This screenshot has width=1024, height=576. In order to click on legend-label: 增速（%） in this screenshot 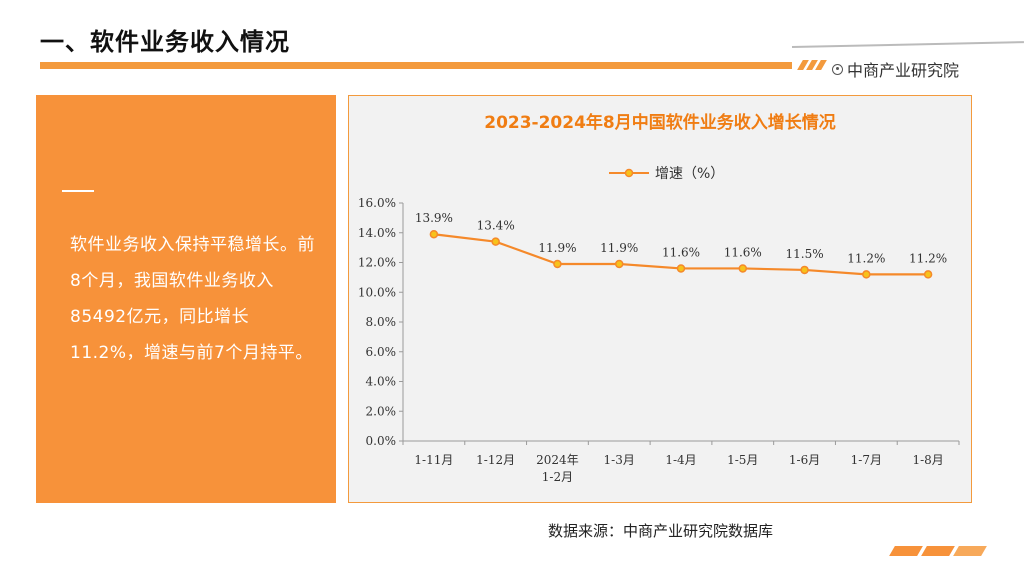, I will do `click(690, 174)`.